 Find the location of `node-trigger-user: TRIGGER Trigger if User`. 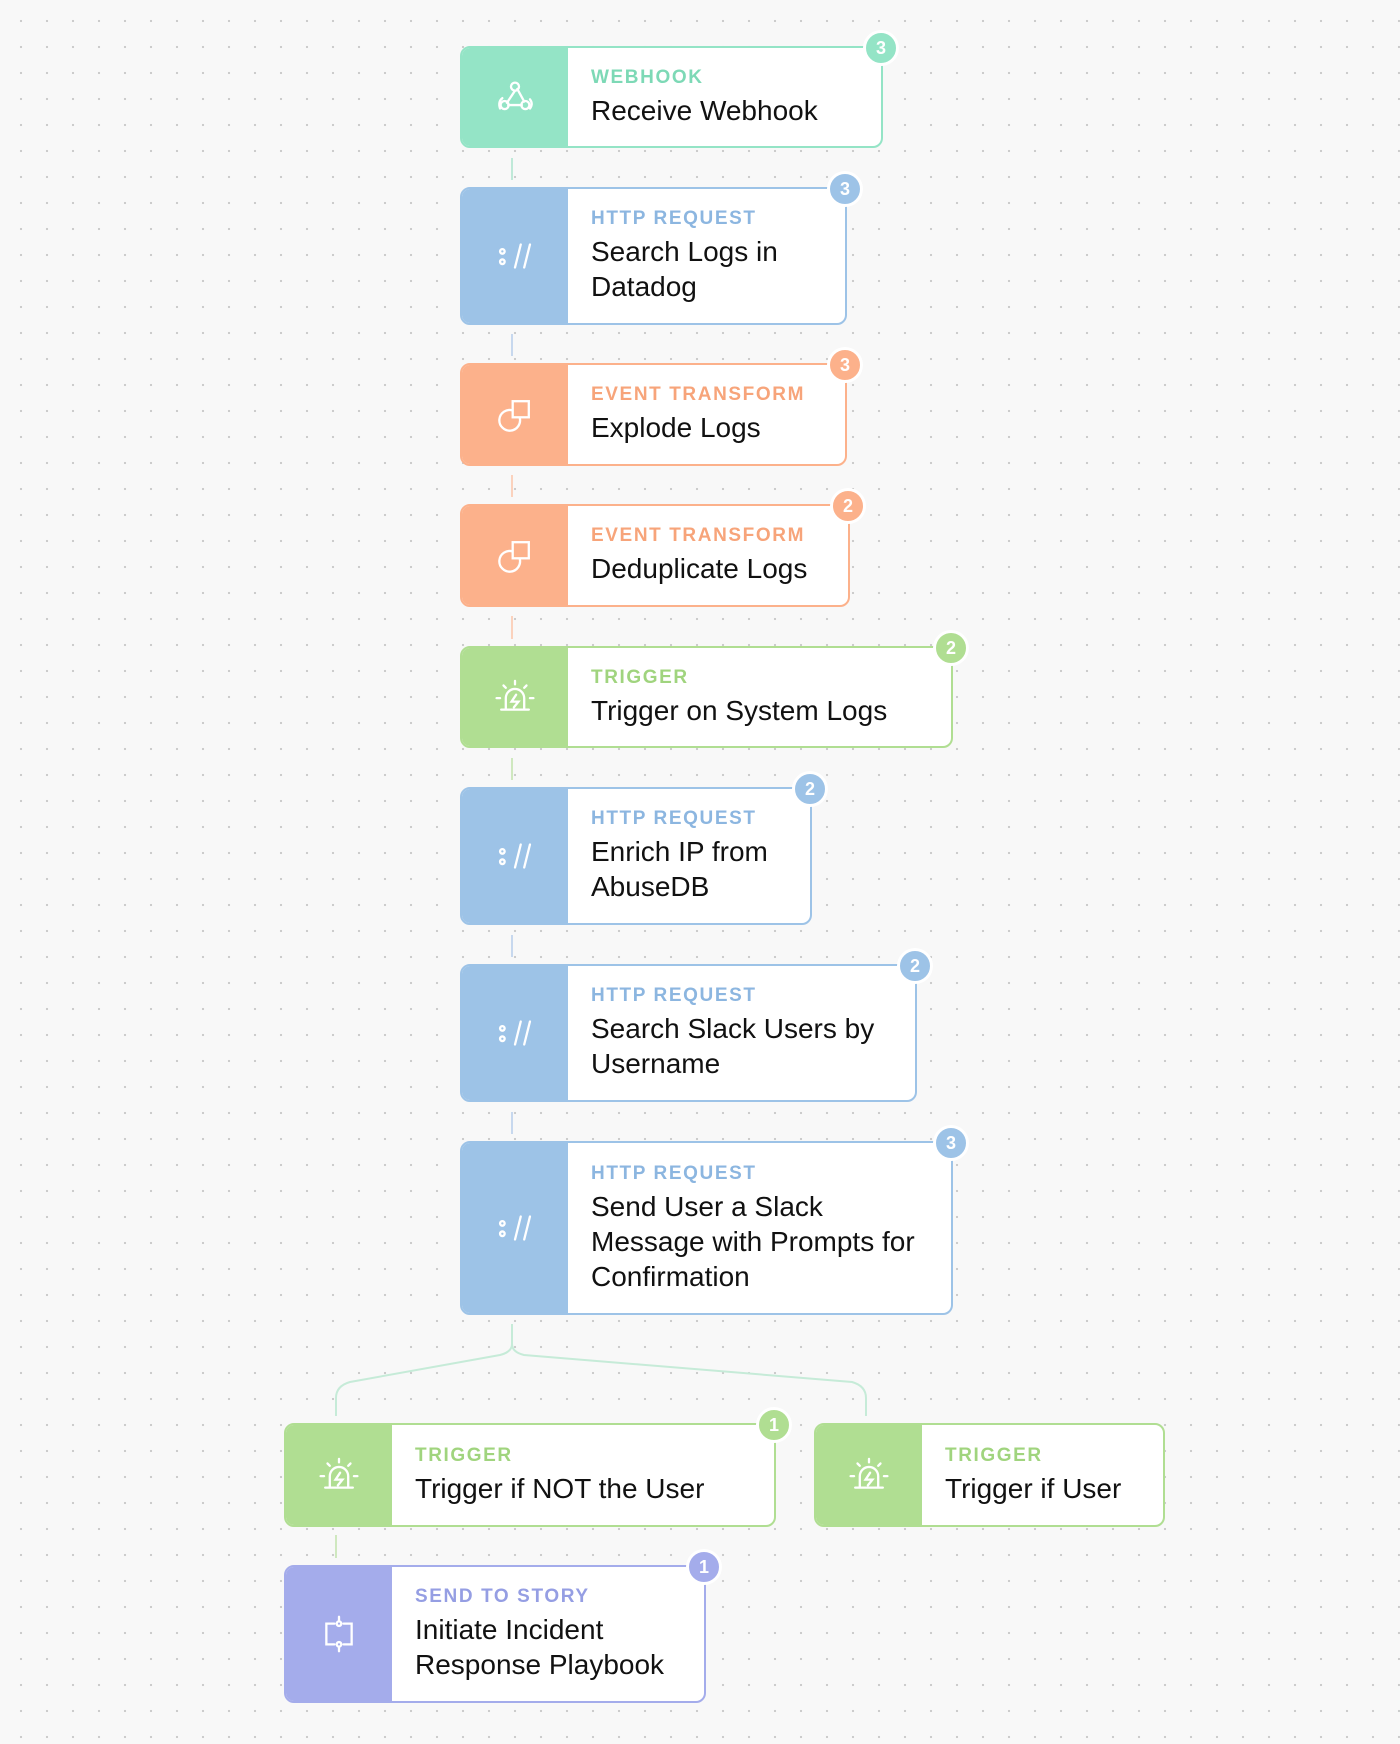

node-trigger-user: TRIGGER Trigger if User is located at coordinates (989, 1475).